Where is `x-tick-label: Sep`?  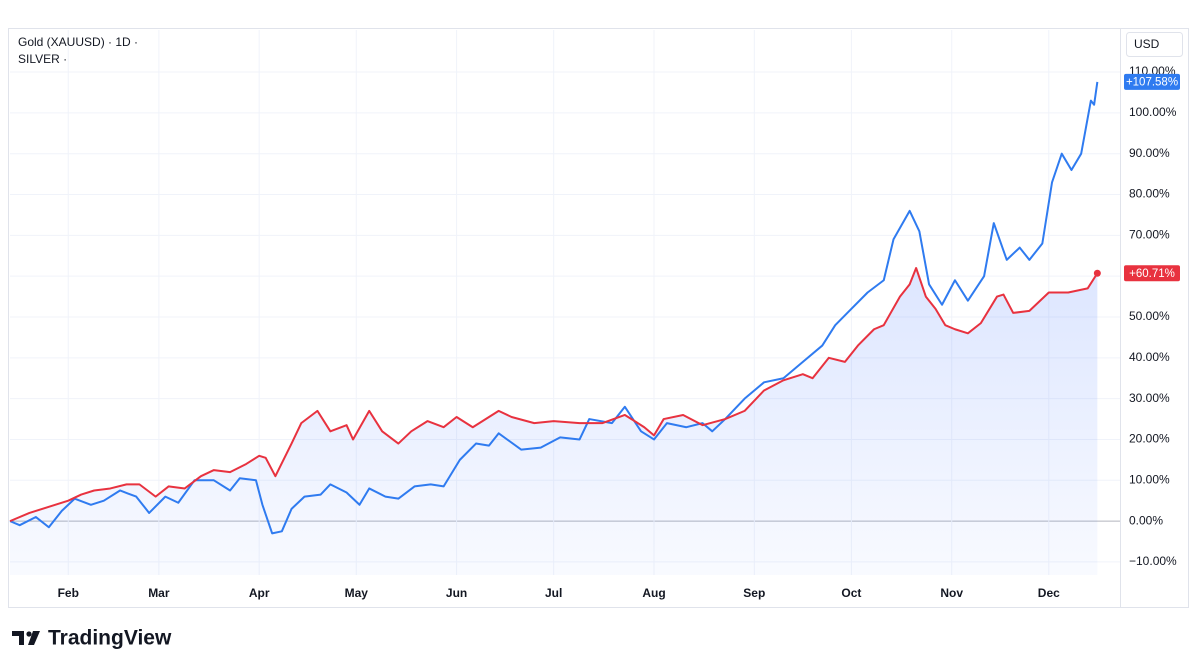 x-tick-label: Sep is located at coordinates (754, 593).